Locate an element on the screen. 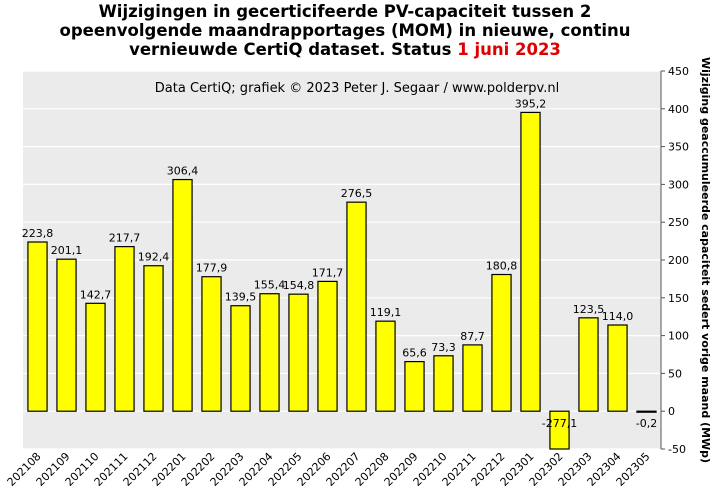 This screenshot has height=501, width=721. y-tick-label: 250 is located at coordinates (678, 222).